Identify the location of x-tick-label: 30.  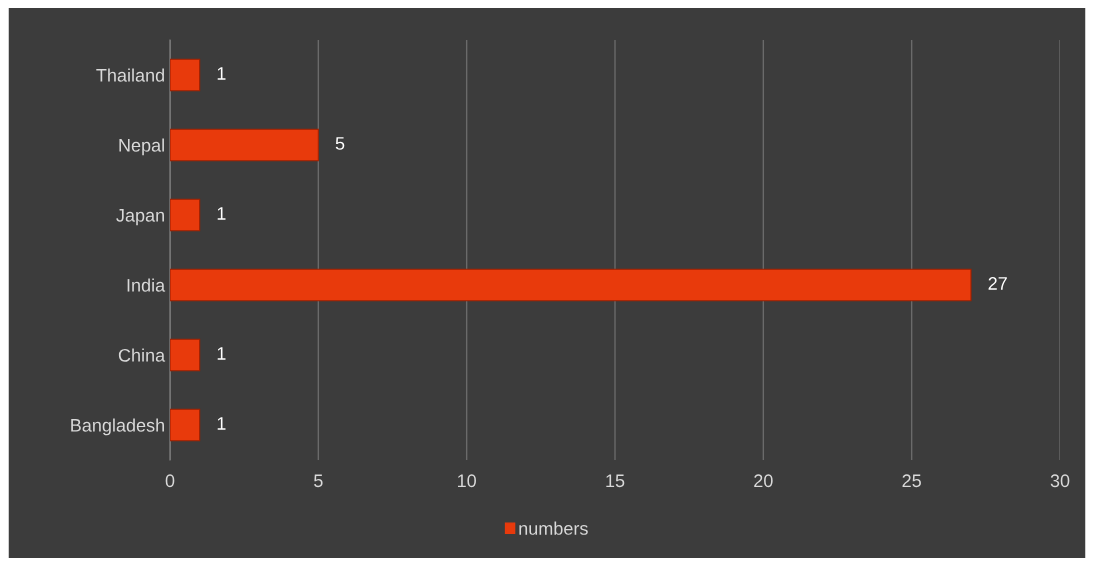
(1060, 481).